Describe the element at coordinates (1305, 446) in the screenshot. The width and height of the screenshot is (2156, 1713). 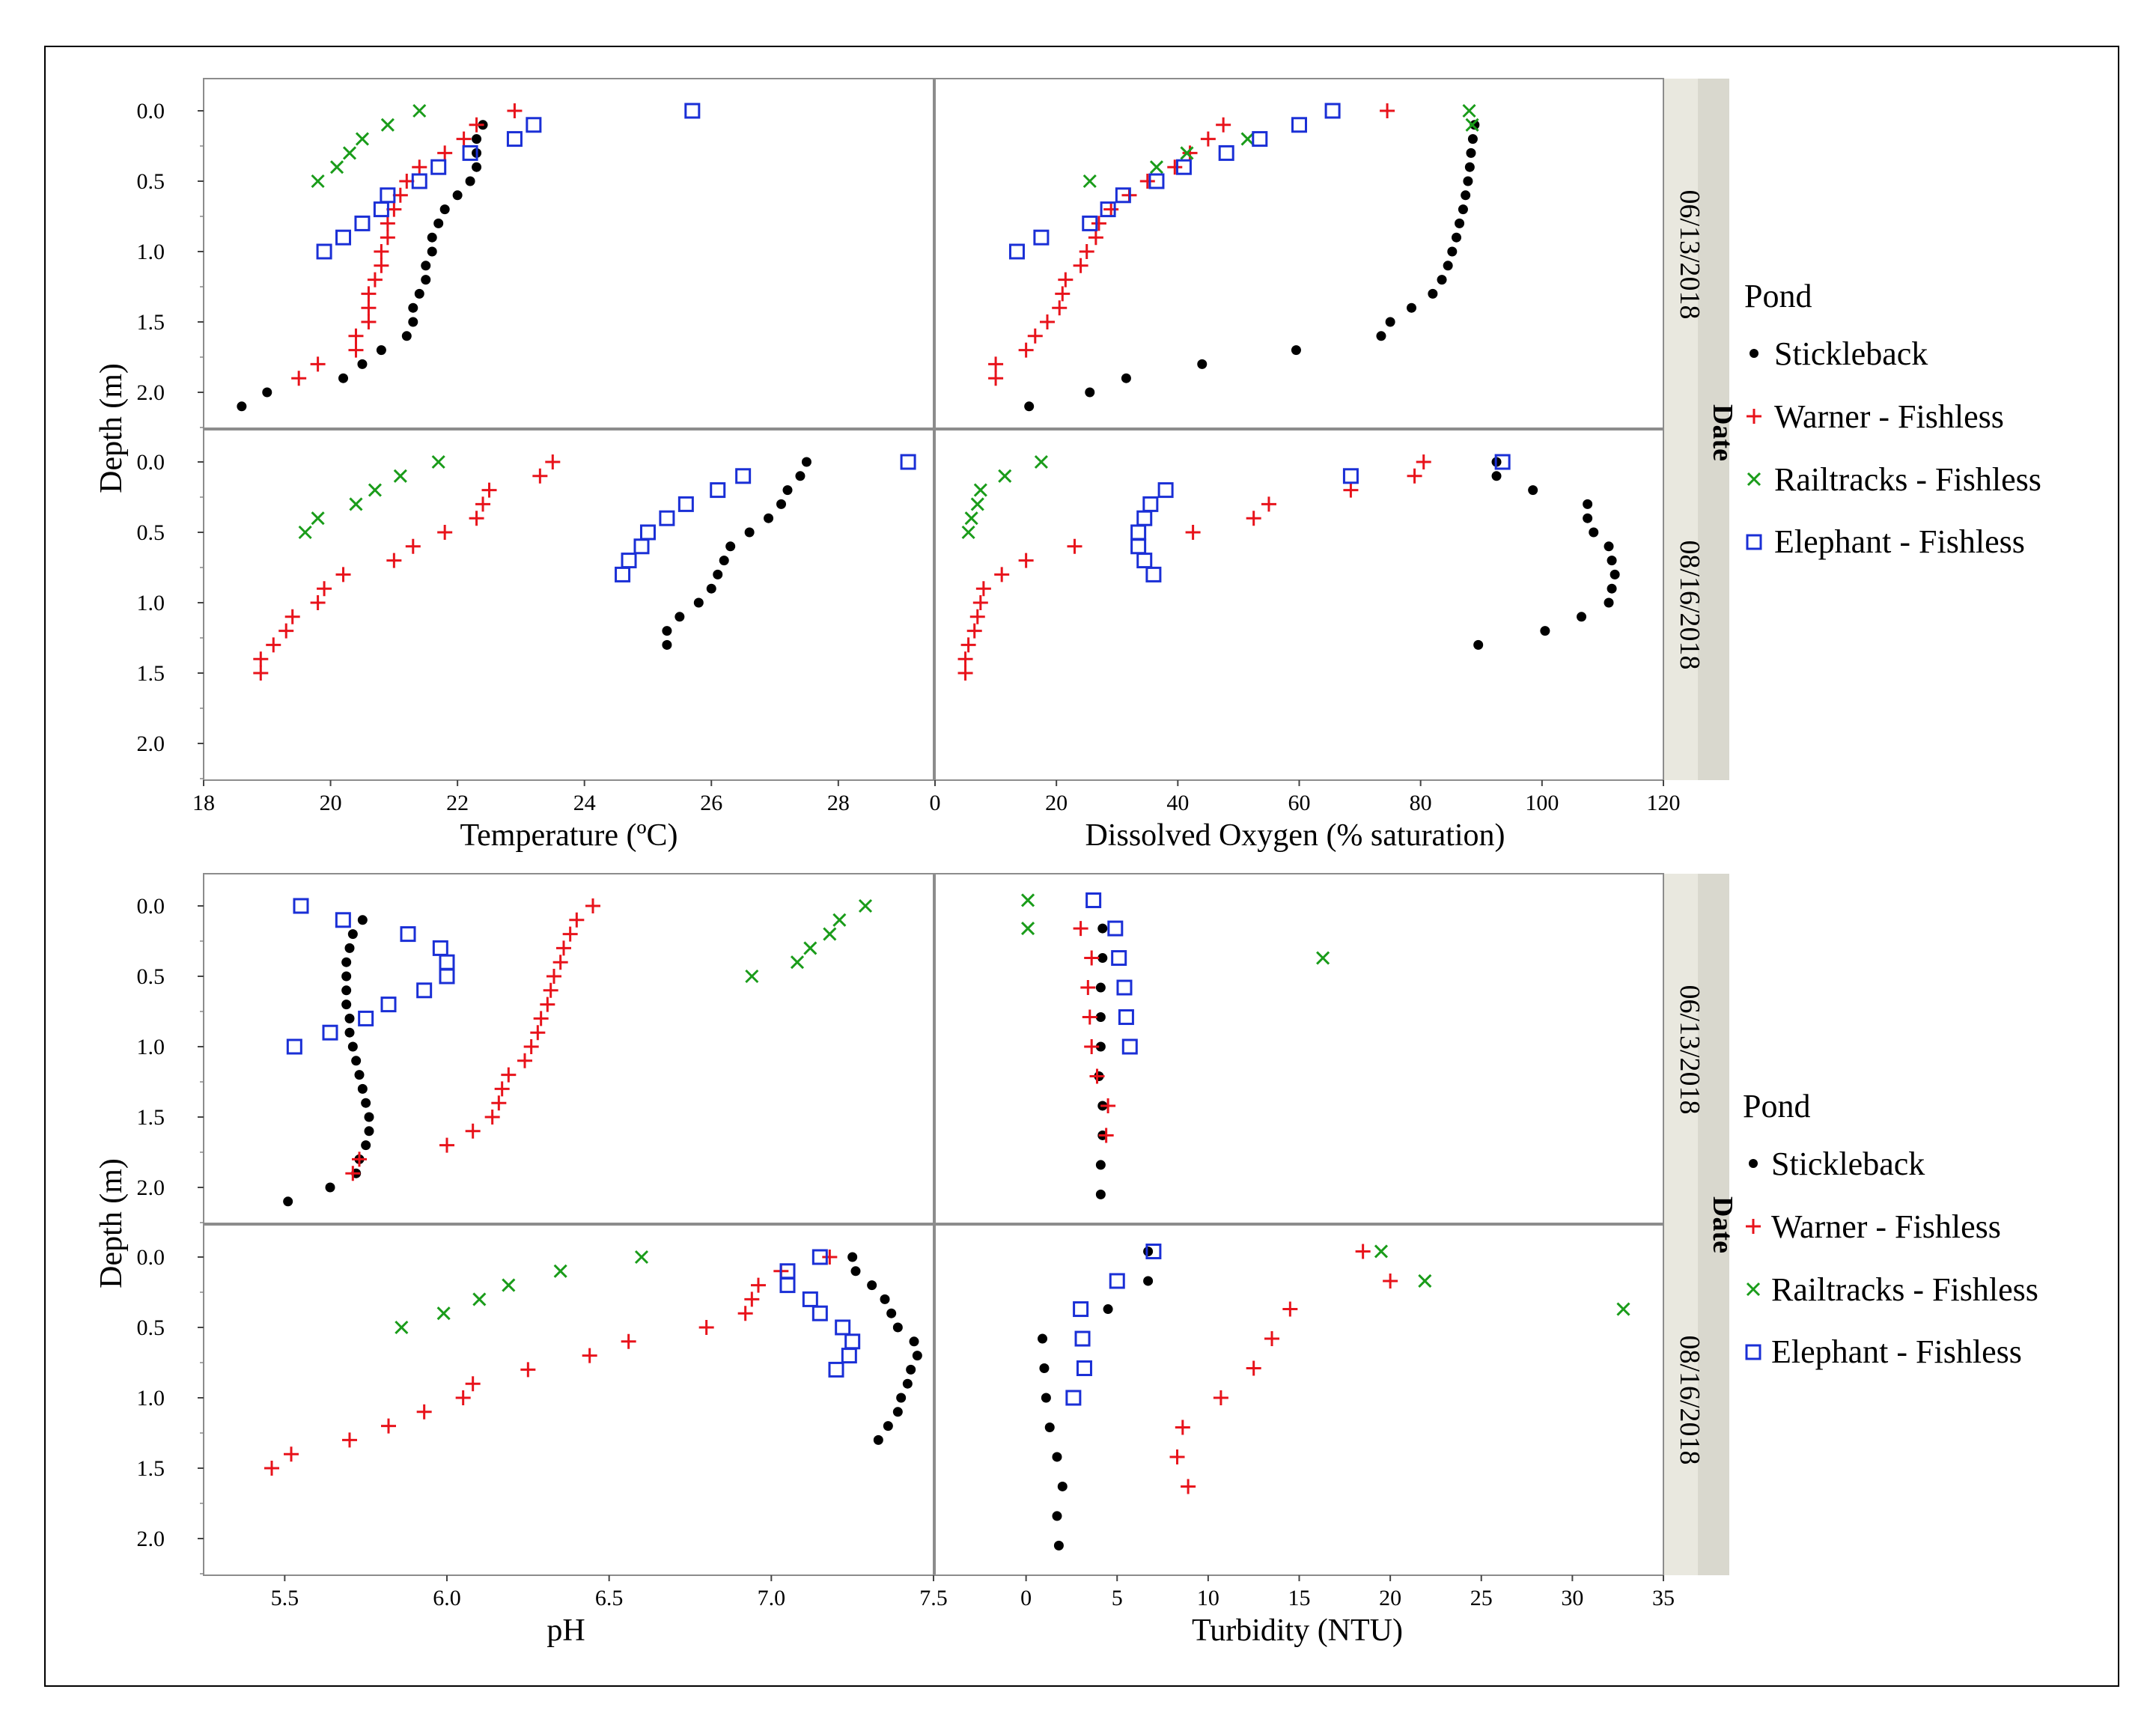
I see `chart-dissolved-oxygen: 0 20 40 60 80 100 120` at that location.